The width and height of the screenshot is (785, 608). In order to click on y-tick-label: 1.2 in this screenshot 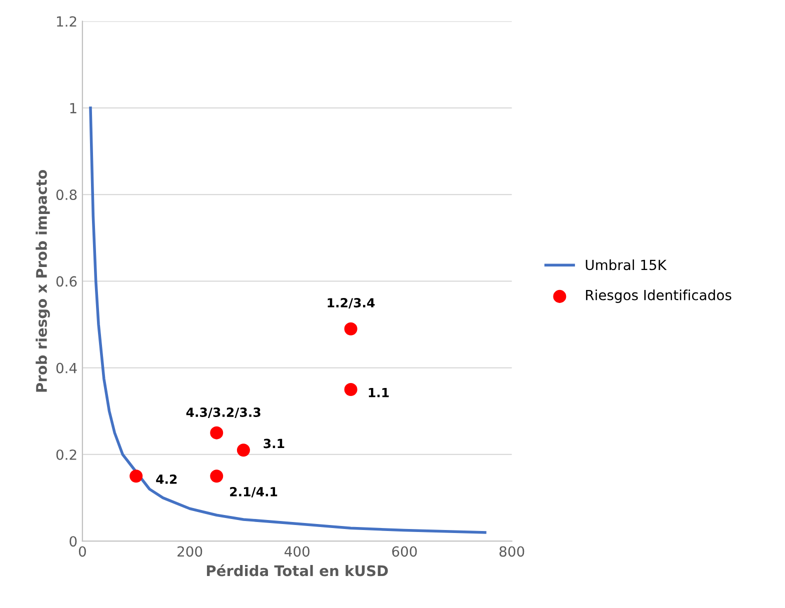, I will do `click(66, 21)`.